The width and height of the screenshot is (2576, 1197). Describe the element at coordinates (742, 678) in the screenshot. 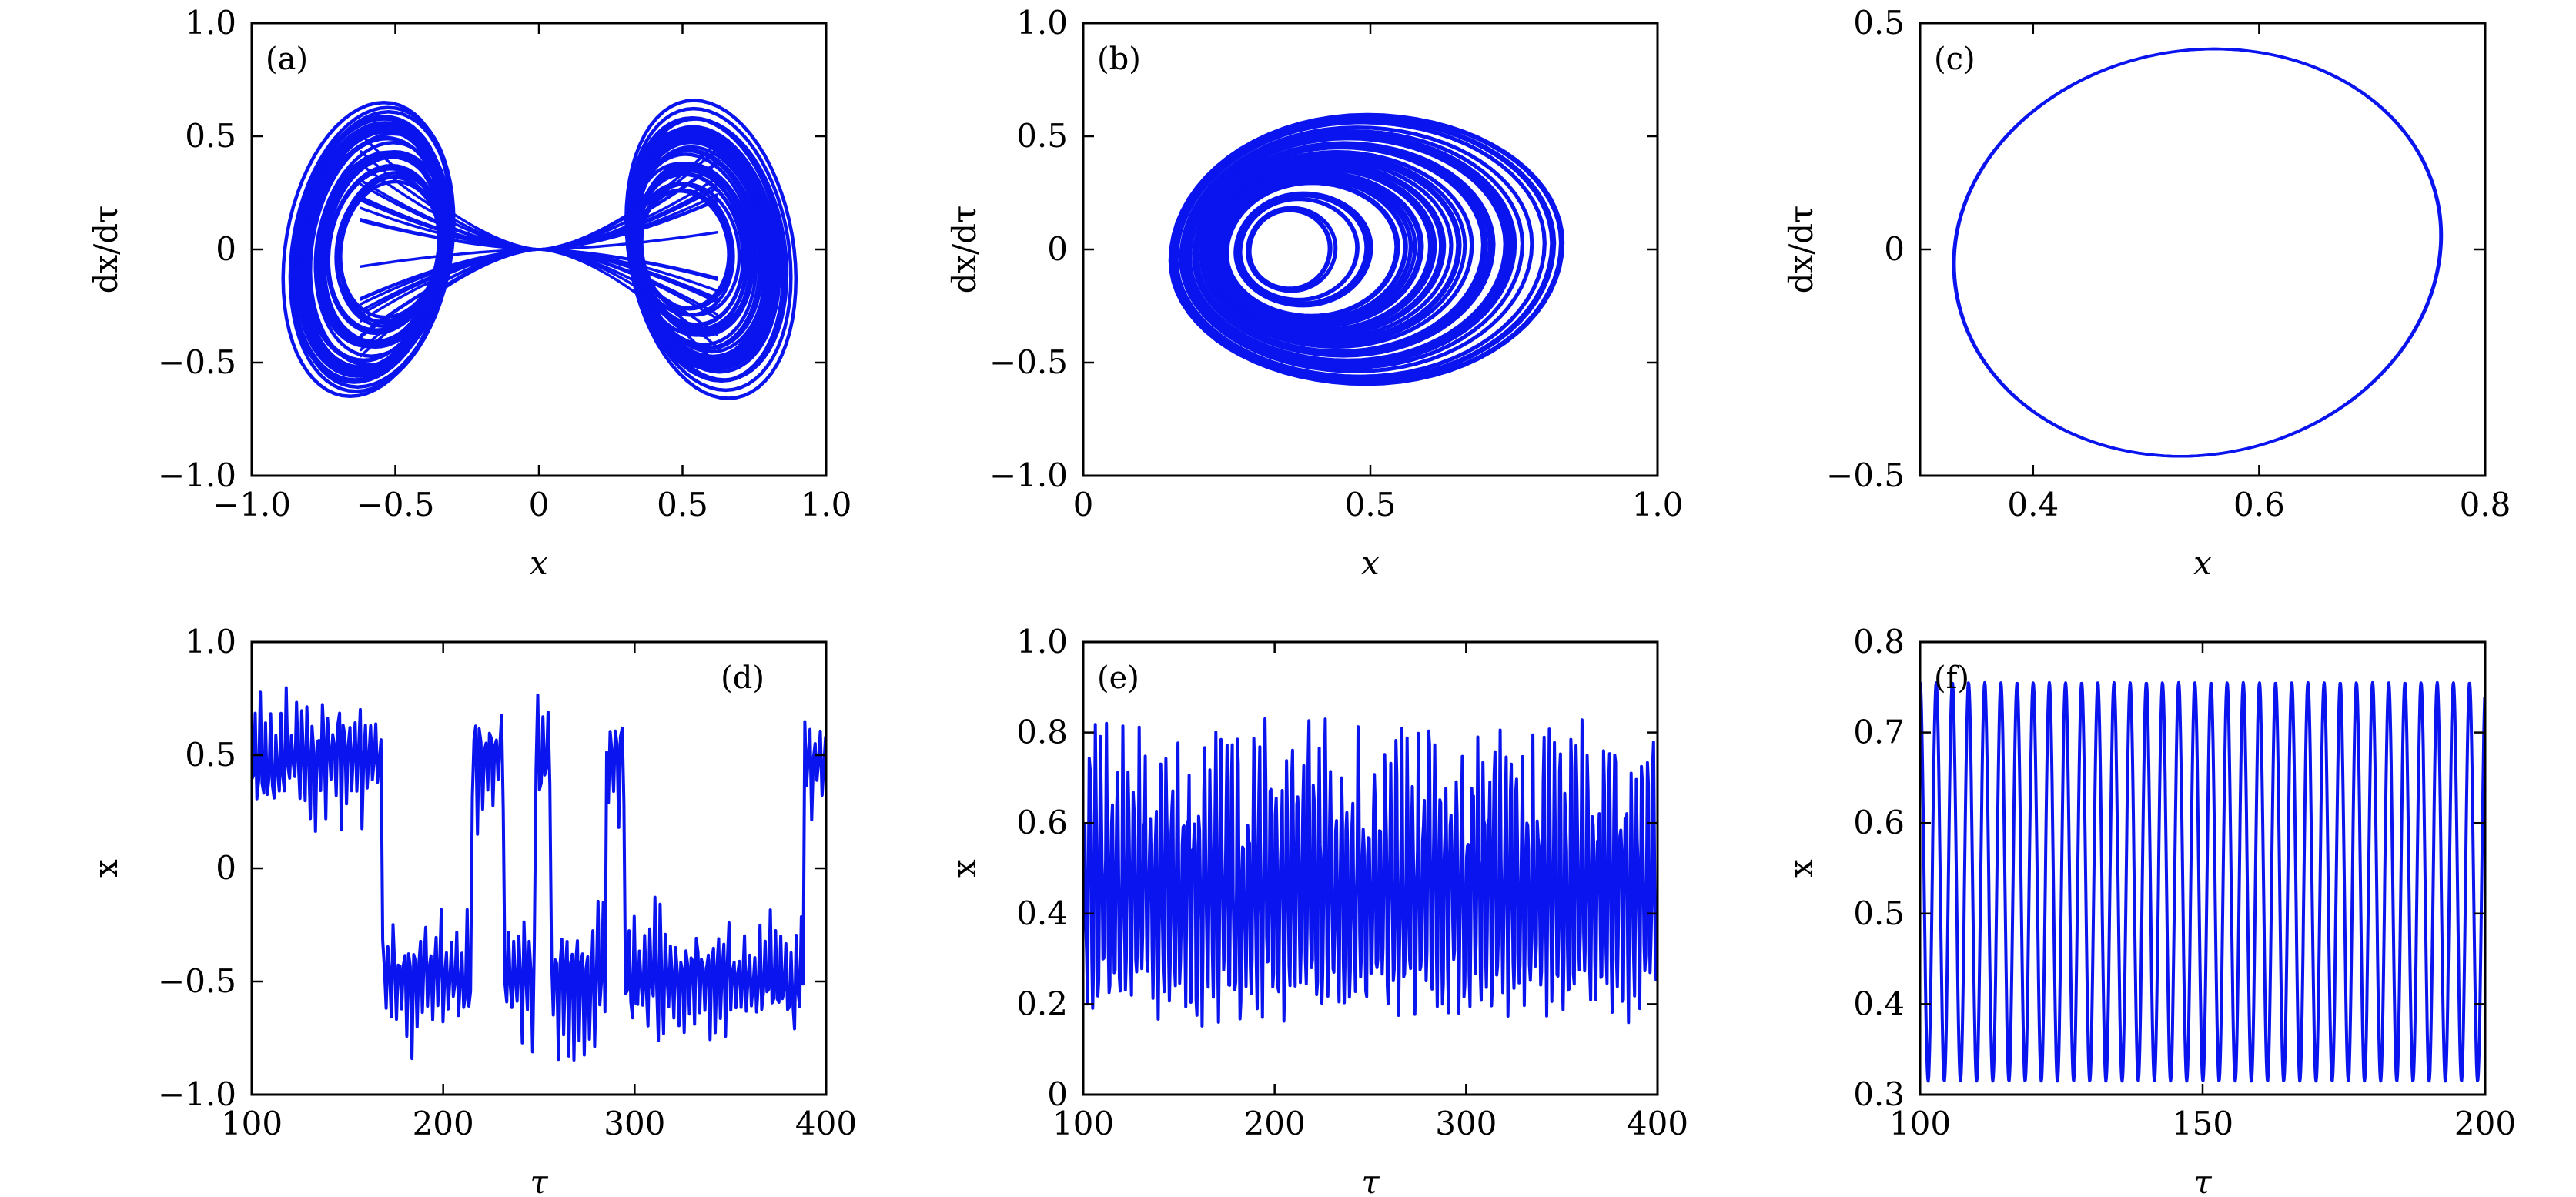

I see `panel-label-d: (d)` at that location.